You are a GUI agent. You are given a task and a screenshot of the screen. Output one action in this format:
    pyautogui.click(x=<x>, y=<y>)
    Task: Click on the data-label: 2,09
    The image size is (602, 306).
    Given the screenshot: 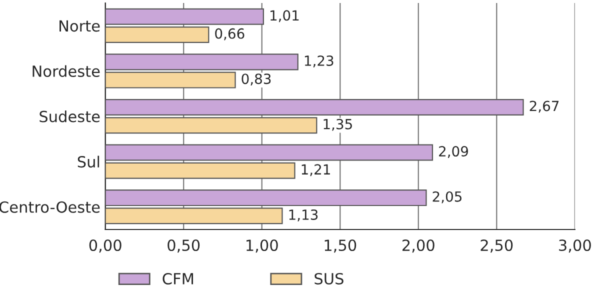 What is the action you would take?
    pyautogui.click(x=453, y=152)
    